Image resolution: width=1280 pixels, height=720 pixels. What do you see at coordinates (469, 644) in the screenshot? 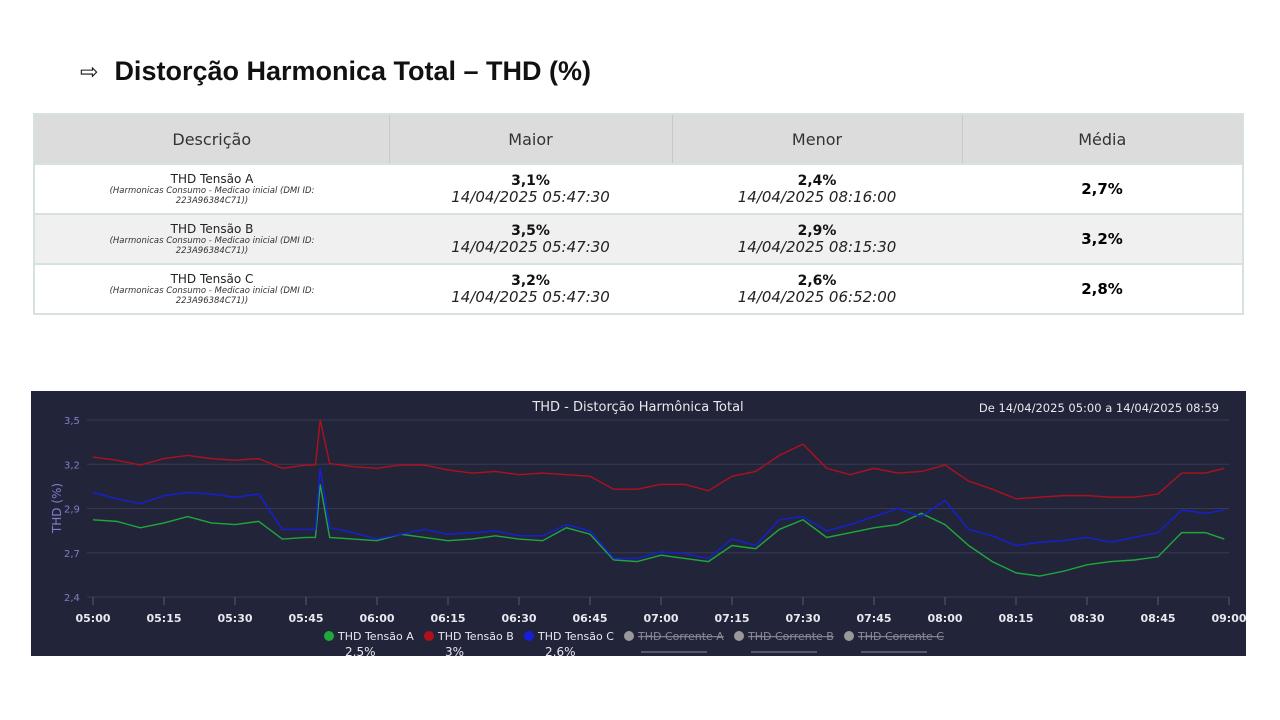
I see `legend-item: THD Tensão B 3%` at bounding box center [469, 644].